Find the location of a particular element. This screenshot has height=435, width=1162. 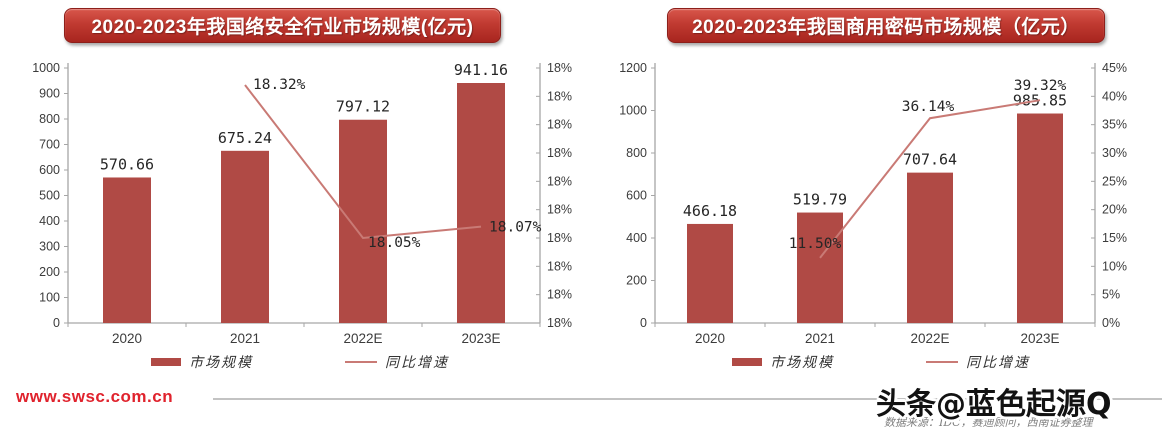

bar-value-label: 941.16 is located at coordinates (481, 70).